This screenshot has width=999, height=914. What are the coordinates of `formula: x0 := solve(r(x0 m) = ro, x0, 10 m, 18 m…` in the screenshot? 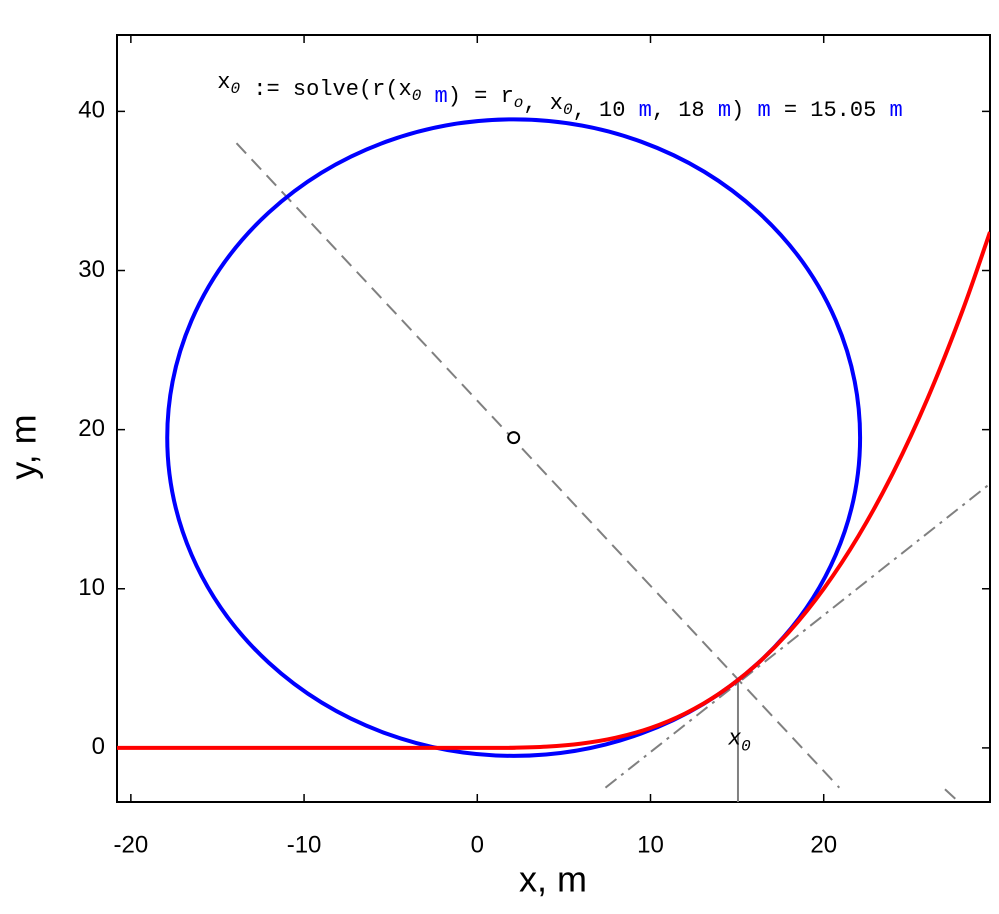 It's located at (559, 96).